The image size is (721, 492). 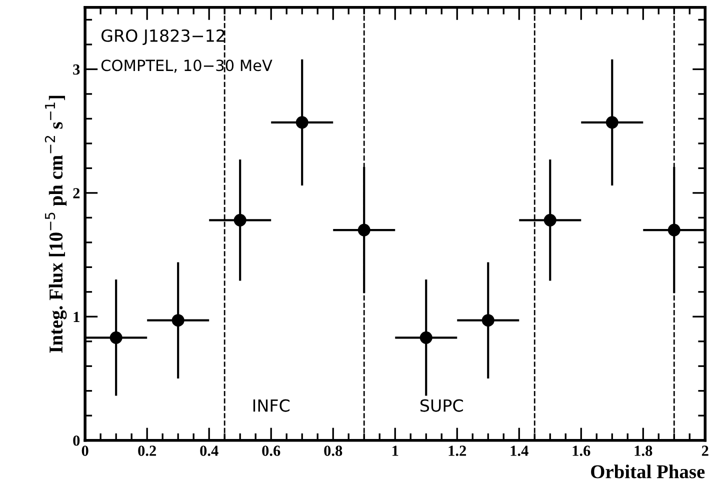 What do you see at coordinates (271, 451) in the screenshot?
I see `x-tick-label: 0.6` at bounding box center [271, 451].